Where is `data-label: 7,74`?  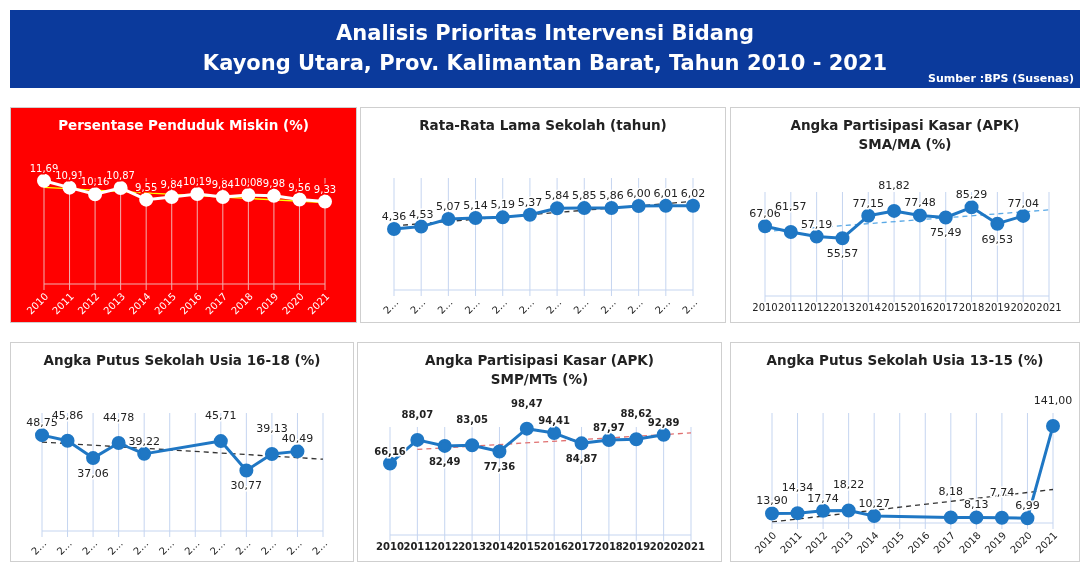
data-label: 7,74 is located at coordinates (1002, 492).